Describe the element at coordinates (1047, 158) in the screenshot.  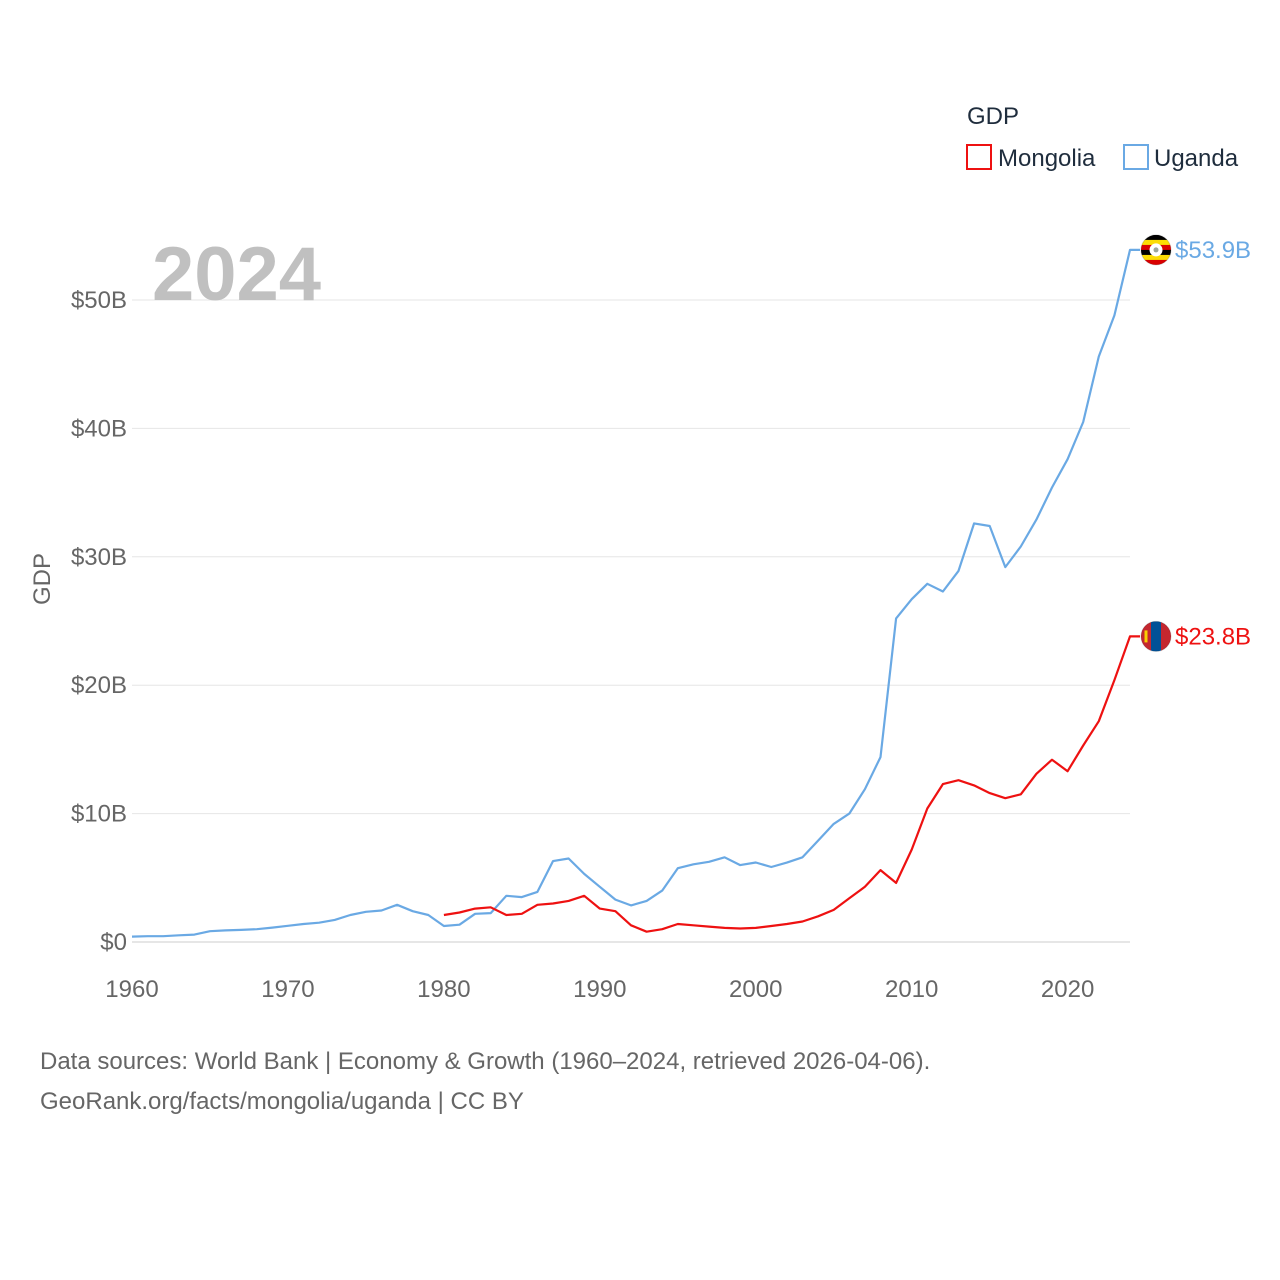
I see `legend-label-mongolia: Mongolia` at that location.